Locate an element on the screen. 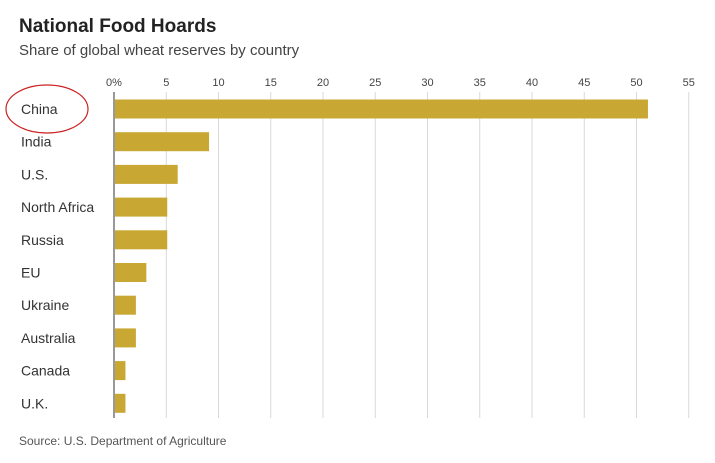 Image resolution: width=715 pixels, height=463 pixels. x-tick-label: 5 is located at coordinates (166, 83).